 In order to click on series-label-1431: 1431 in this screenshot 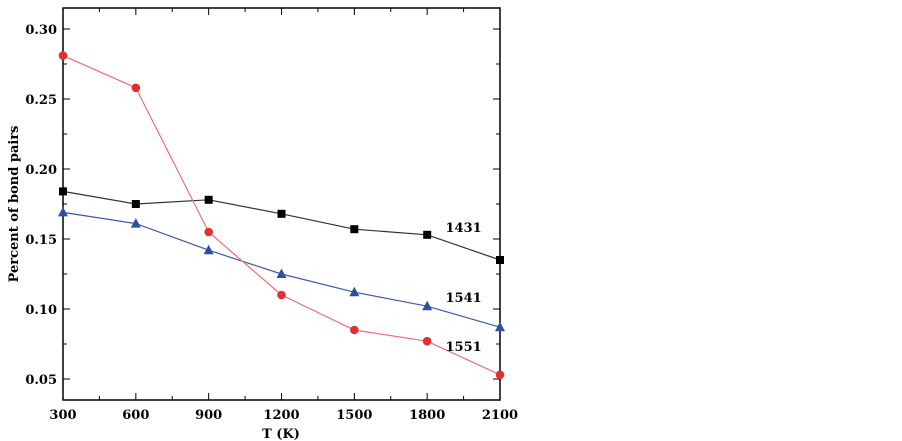, I will do `click(463, 228)`.